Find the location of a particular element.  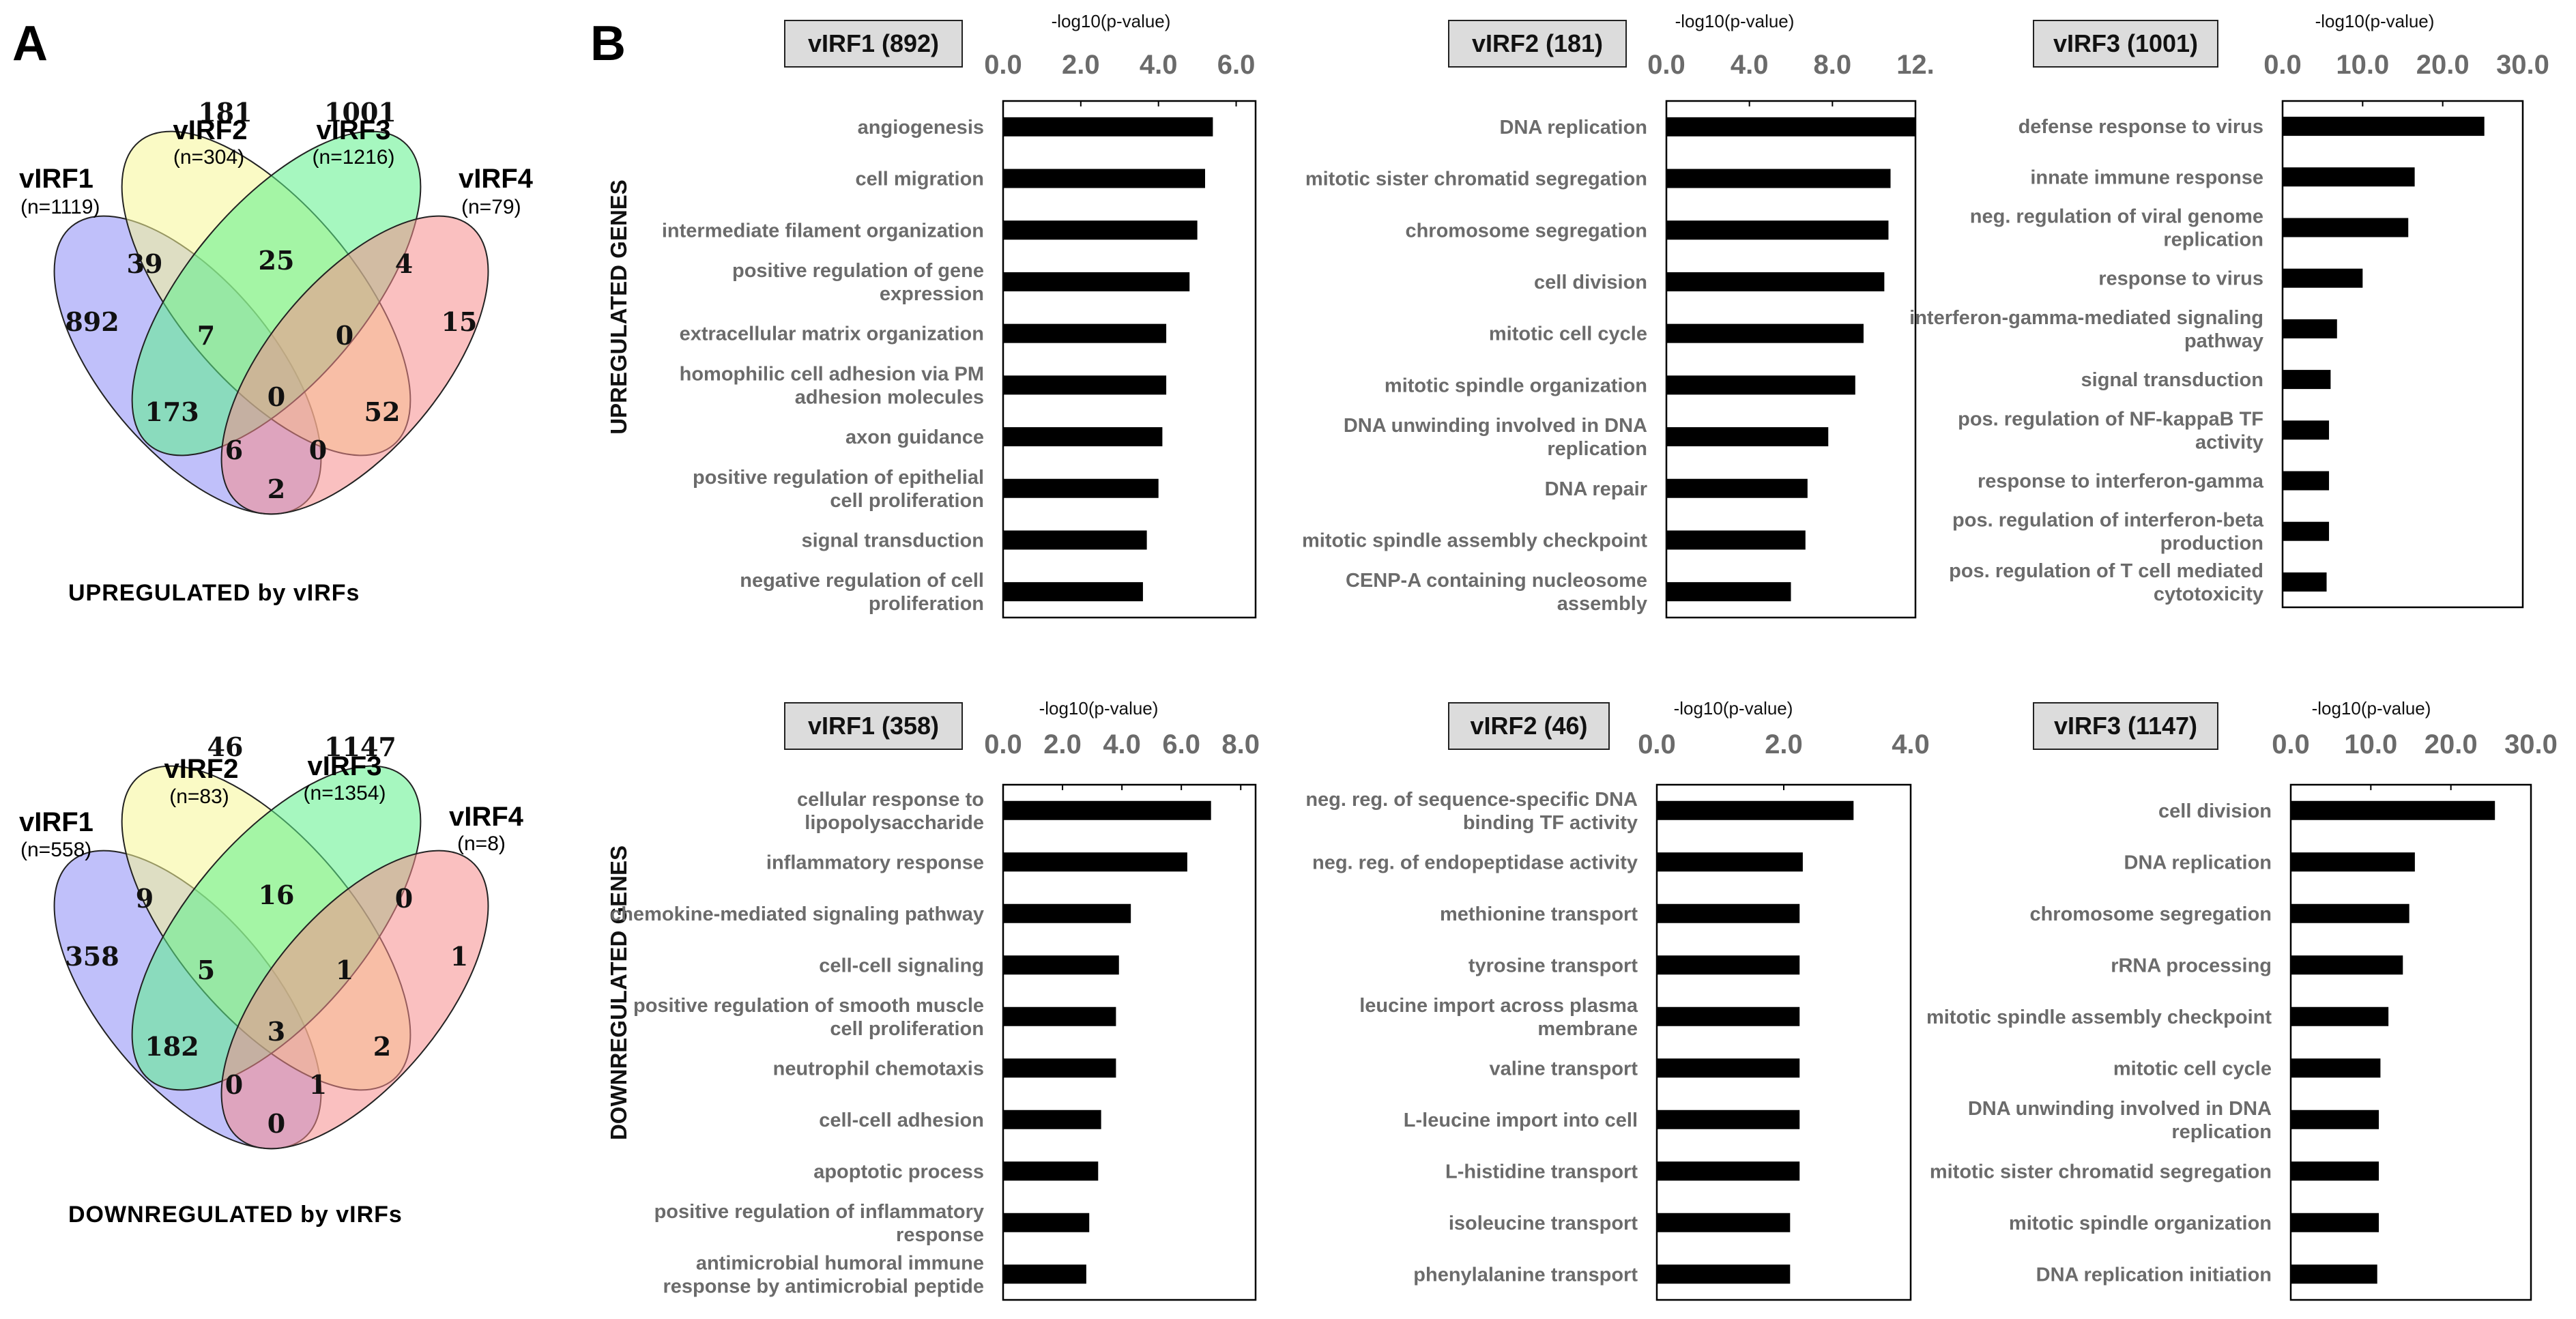

venn-set-count: (n=79) is located at coordinates (491, 207).